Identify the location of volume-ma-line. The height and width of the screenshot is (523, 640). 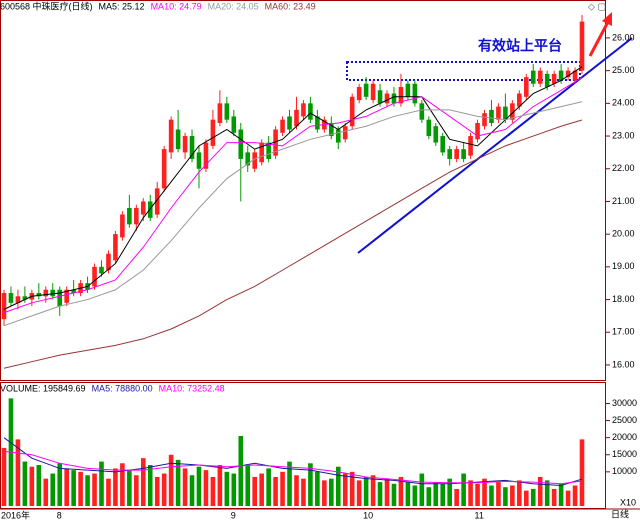
(293, 462).